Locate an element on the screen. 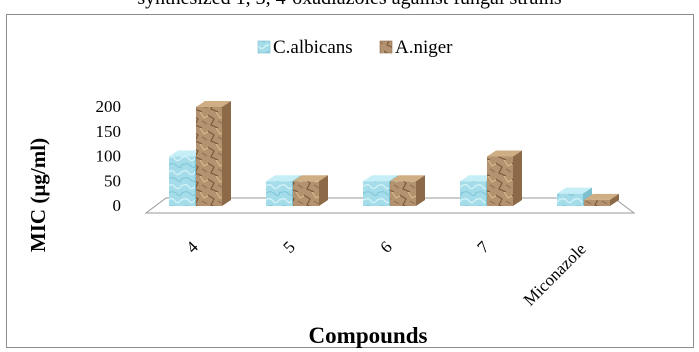 The width and height of the screenshot is (699, 352). x-axis-label: Compounds is located at coordinates (368, 335).